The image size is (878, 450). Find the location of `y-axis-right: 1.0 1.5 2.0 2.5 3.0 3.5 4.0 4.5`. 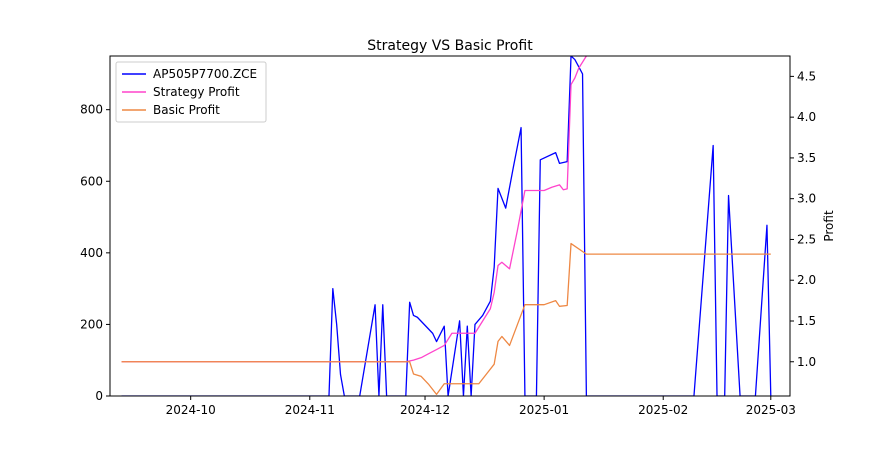

y-axis-right: 1.0 1.5 2.0 2.5 3.0 3.5 4.0 4.5 is located at coordinates (803, 219).